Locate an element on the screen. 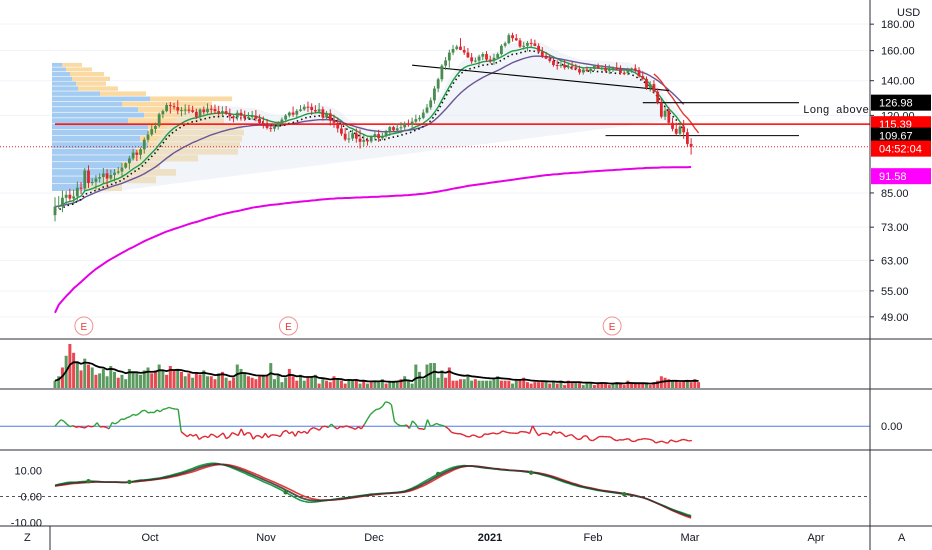 Image resolution: width=932 pixels, height=550 pixels. macd-axis-label: 0.00 is located at coordinates (31, 497).